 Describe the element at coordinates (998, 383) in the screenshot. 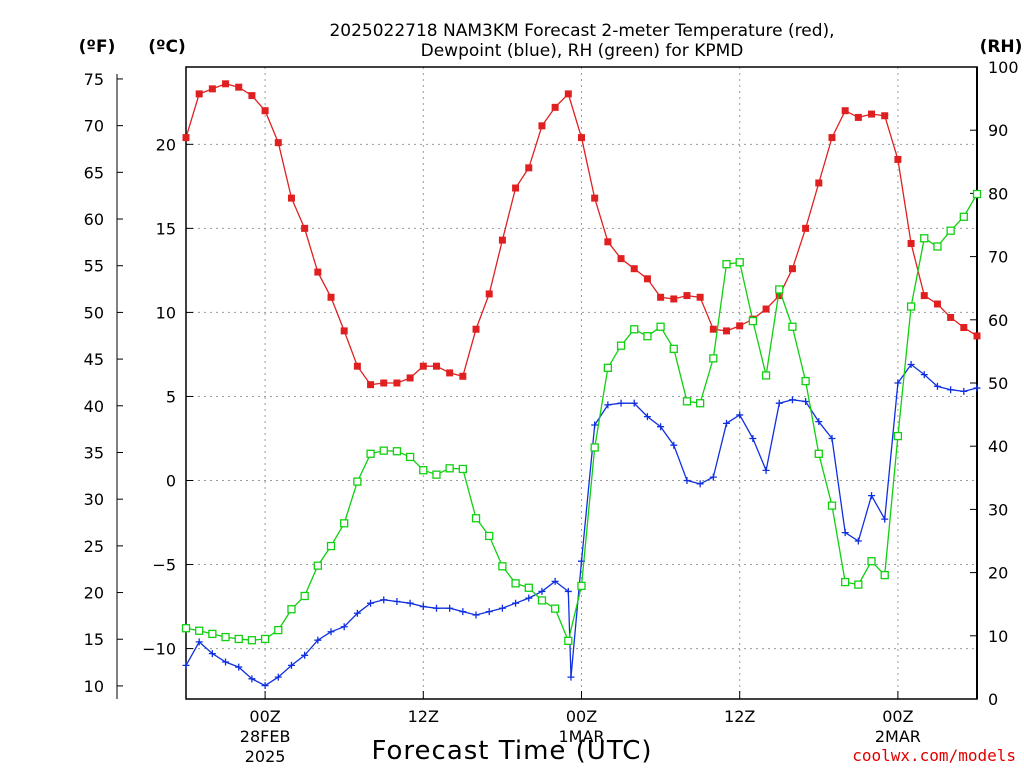

I see `rh-tick-label: 50` at that location.